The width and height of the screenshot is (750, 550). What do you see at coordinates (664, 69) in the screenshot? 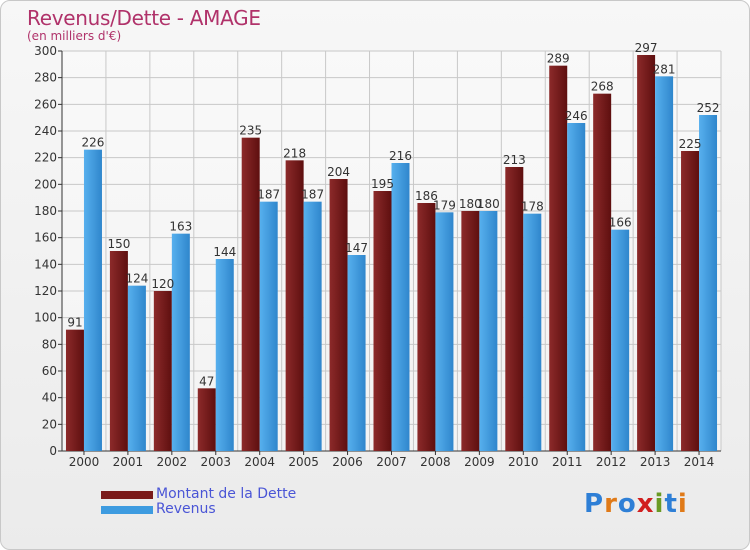
I see `data-label-revenue: 281` at bounding box center [664, 69].